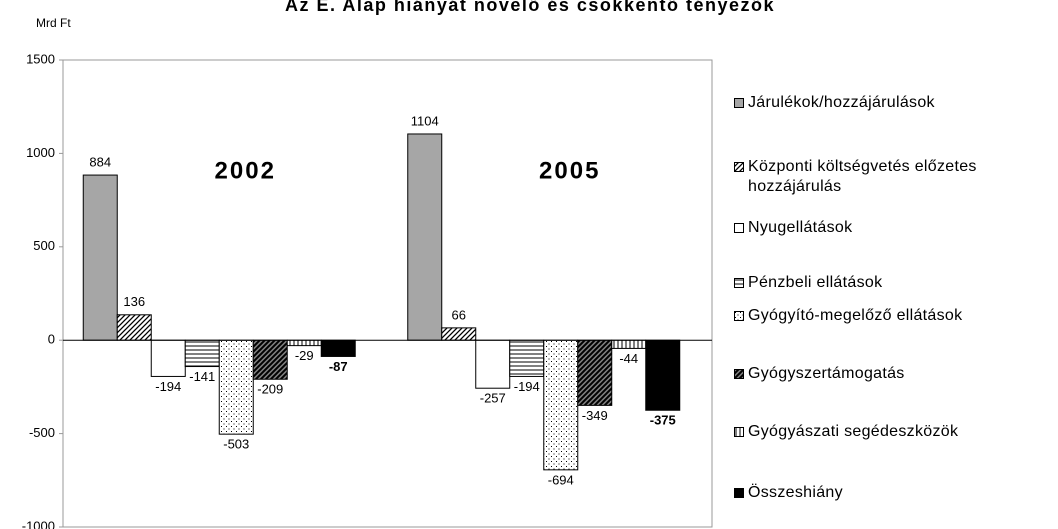  I want to click on data-label: -503, so click(236, 444).